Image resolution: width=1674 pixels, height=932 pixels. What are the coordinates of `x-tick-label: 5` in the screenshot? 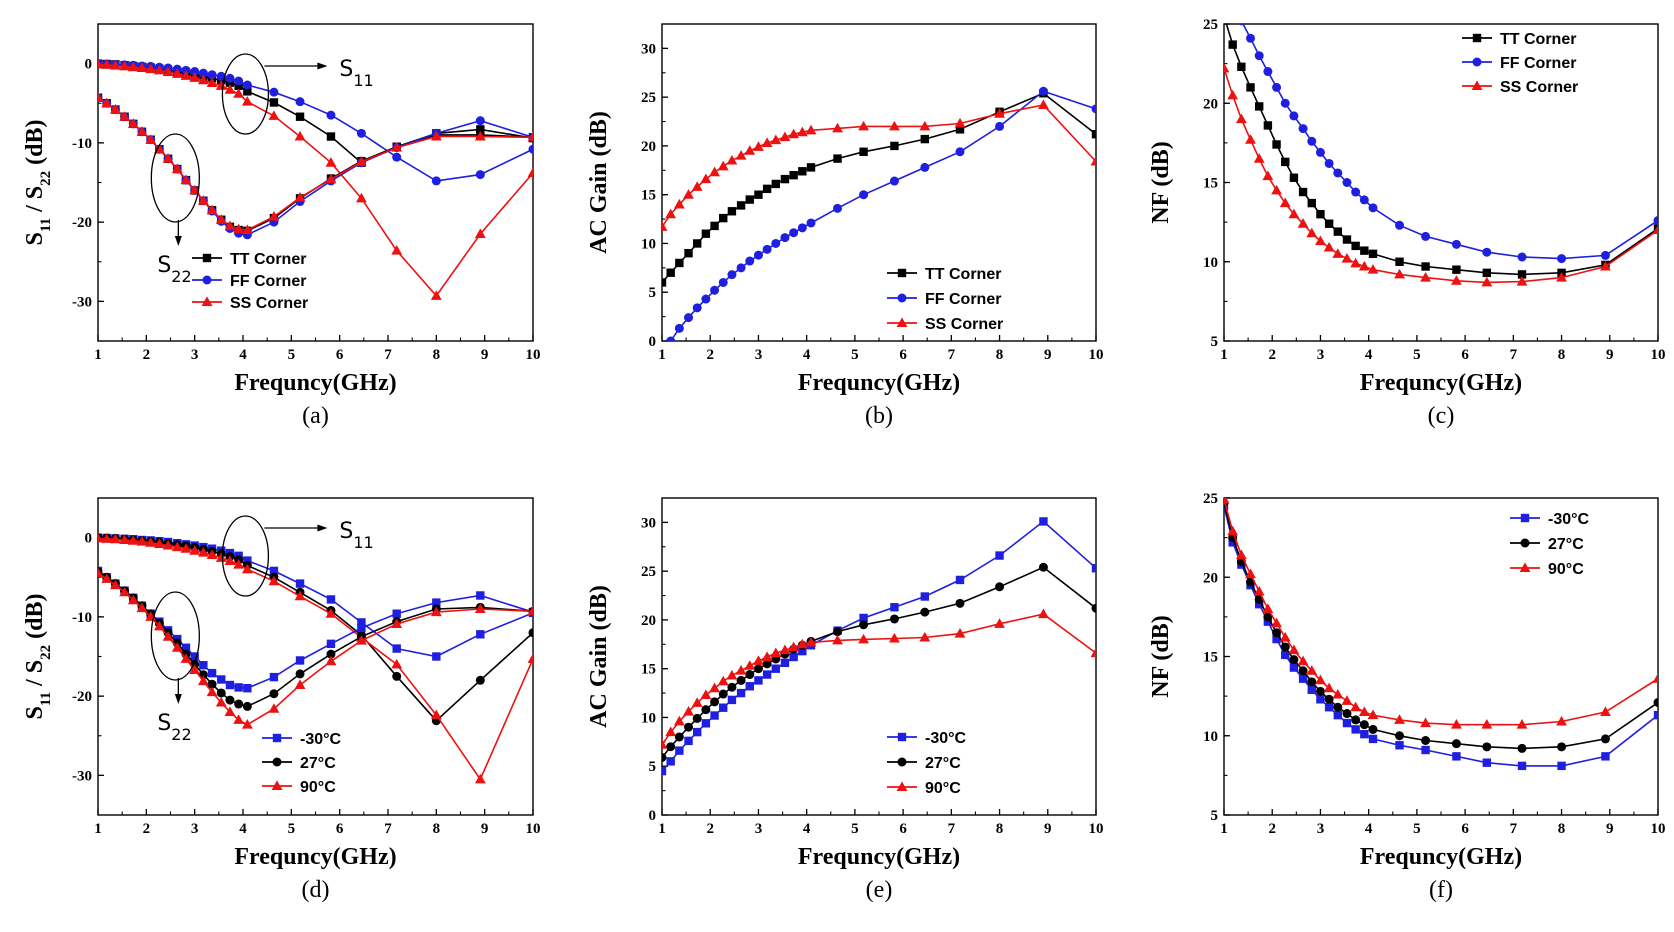 It's located at (1417, 355).